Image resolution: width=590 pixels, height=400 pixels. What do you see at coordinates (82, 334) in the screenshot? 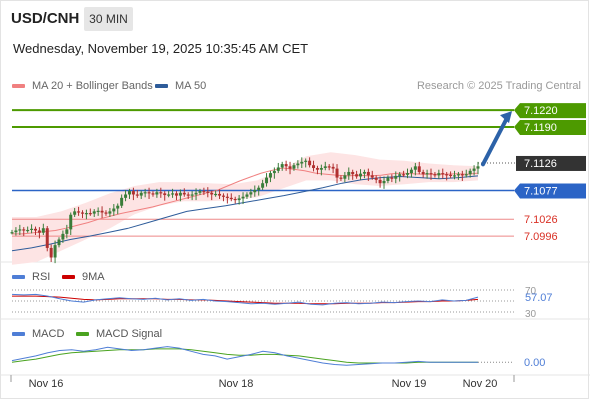
I see `macd-signal-swatch` at bounding box center [82, 334].